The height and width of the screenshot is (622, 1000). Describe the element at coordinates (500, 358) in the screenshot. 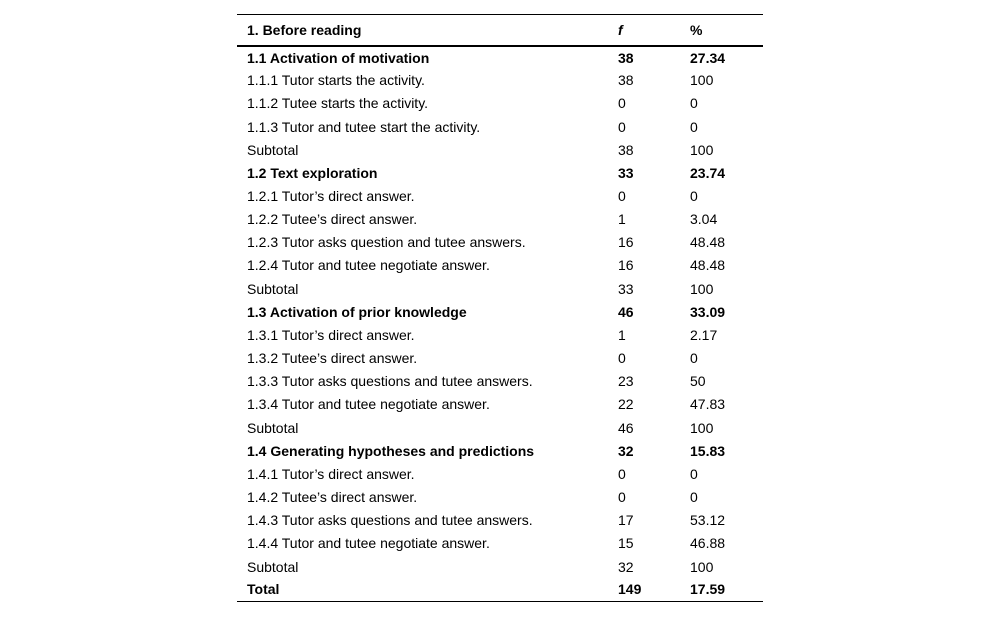

I see `table-row: 1.3.2 Tutee’s direct answer. 0 0` at that location.